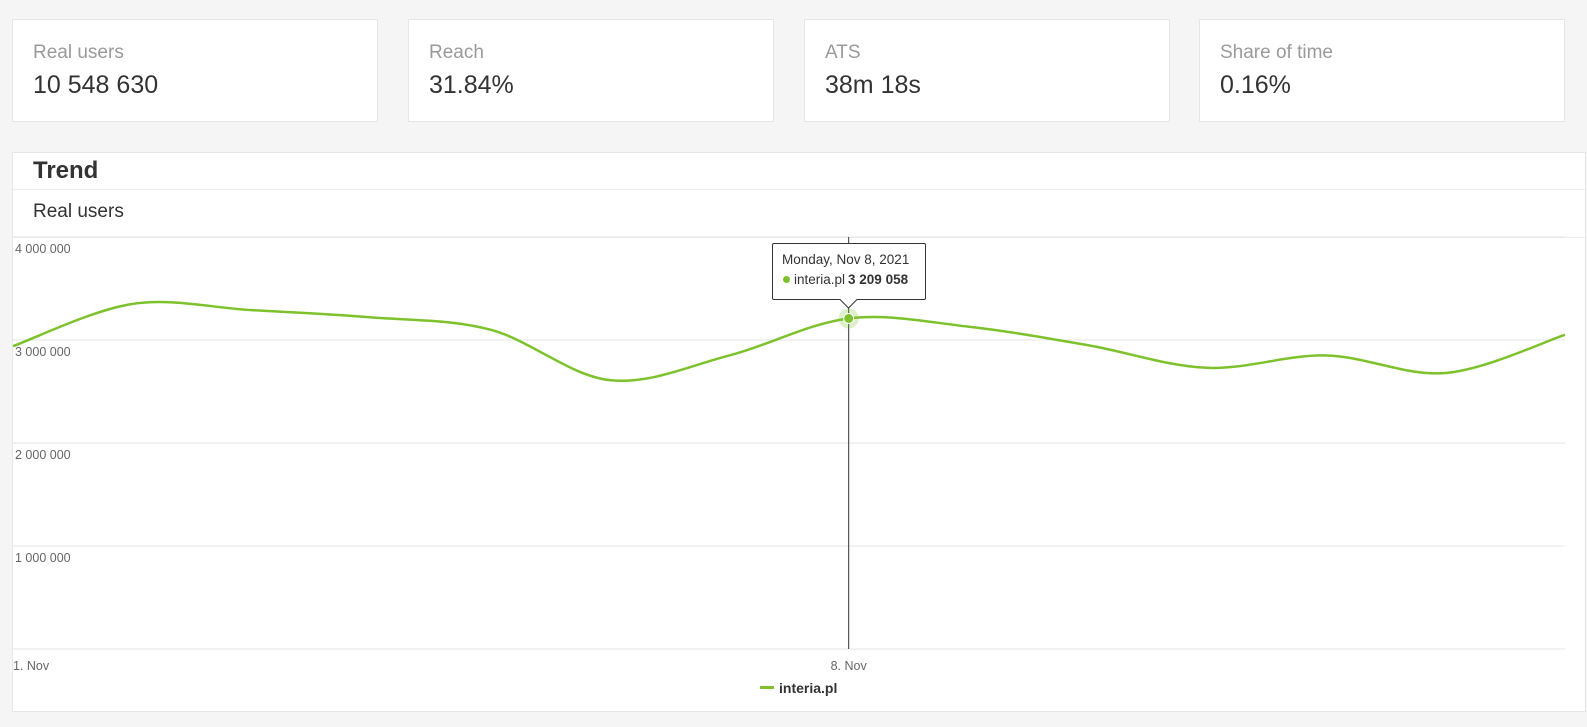 Image resolution: width=1587 pixels, height=727 pixels. I want to click on x-tick-label: 8. Nov, so click(849, 666).